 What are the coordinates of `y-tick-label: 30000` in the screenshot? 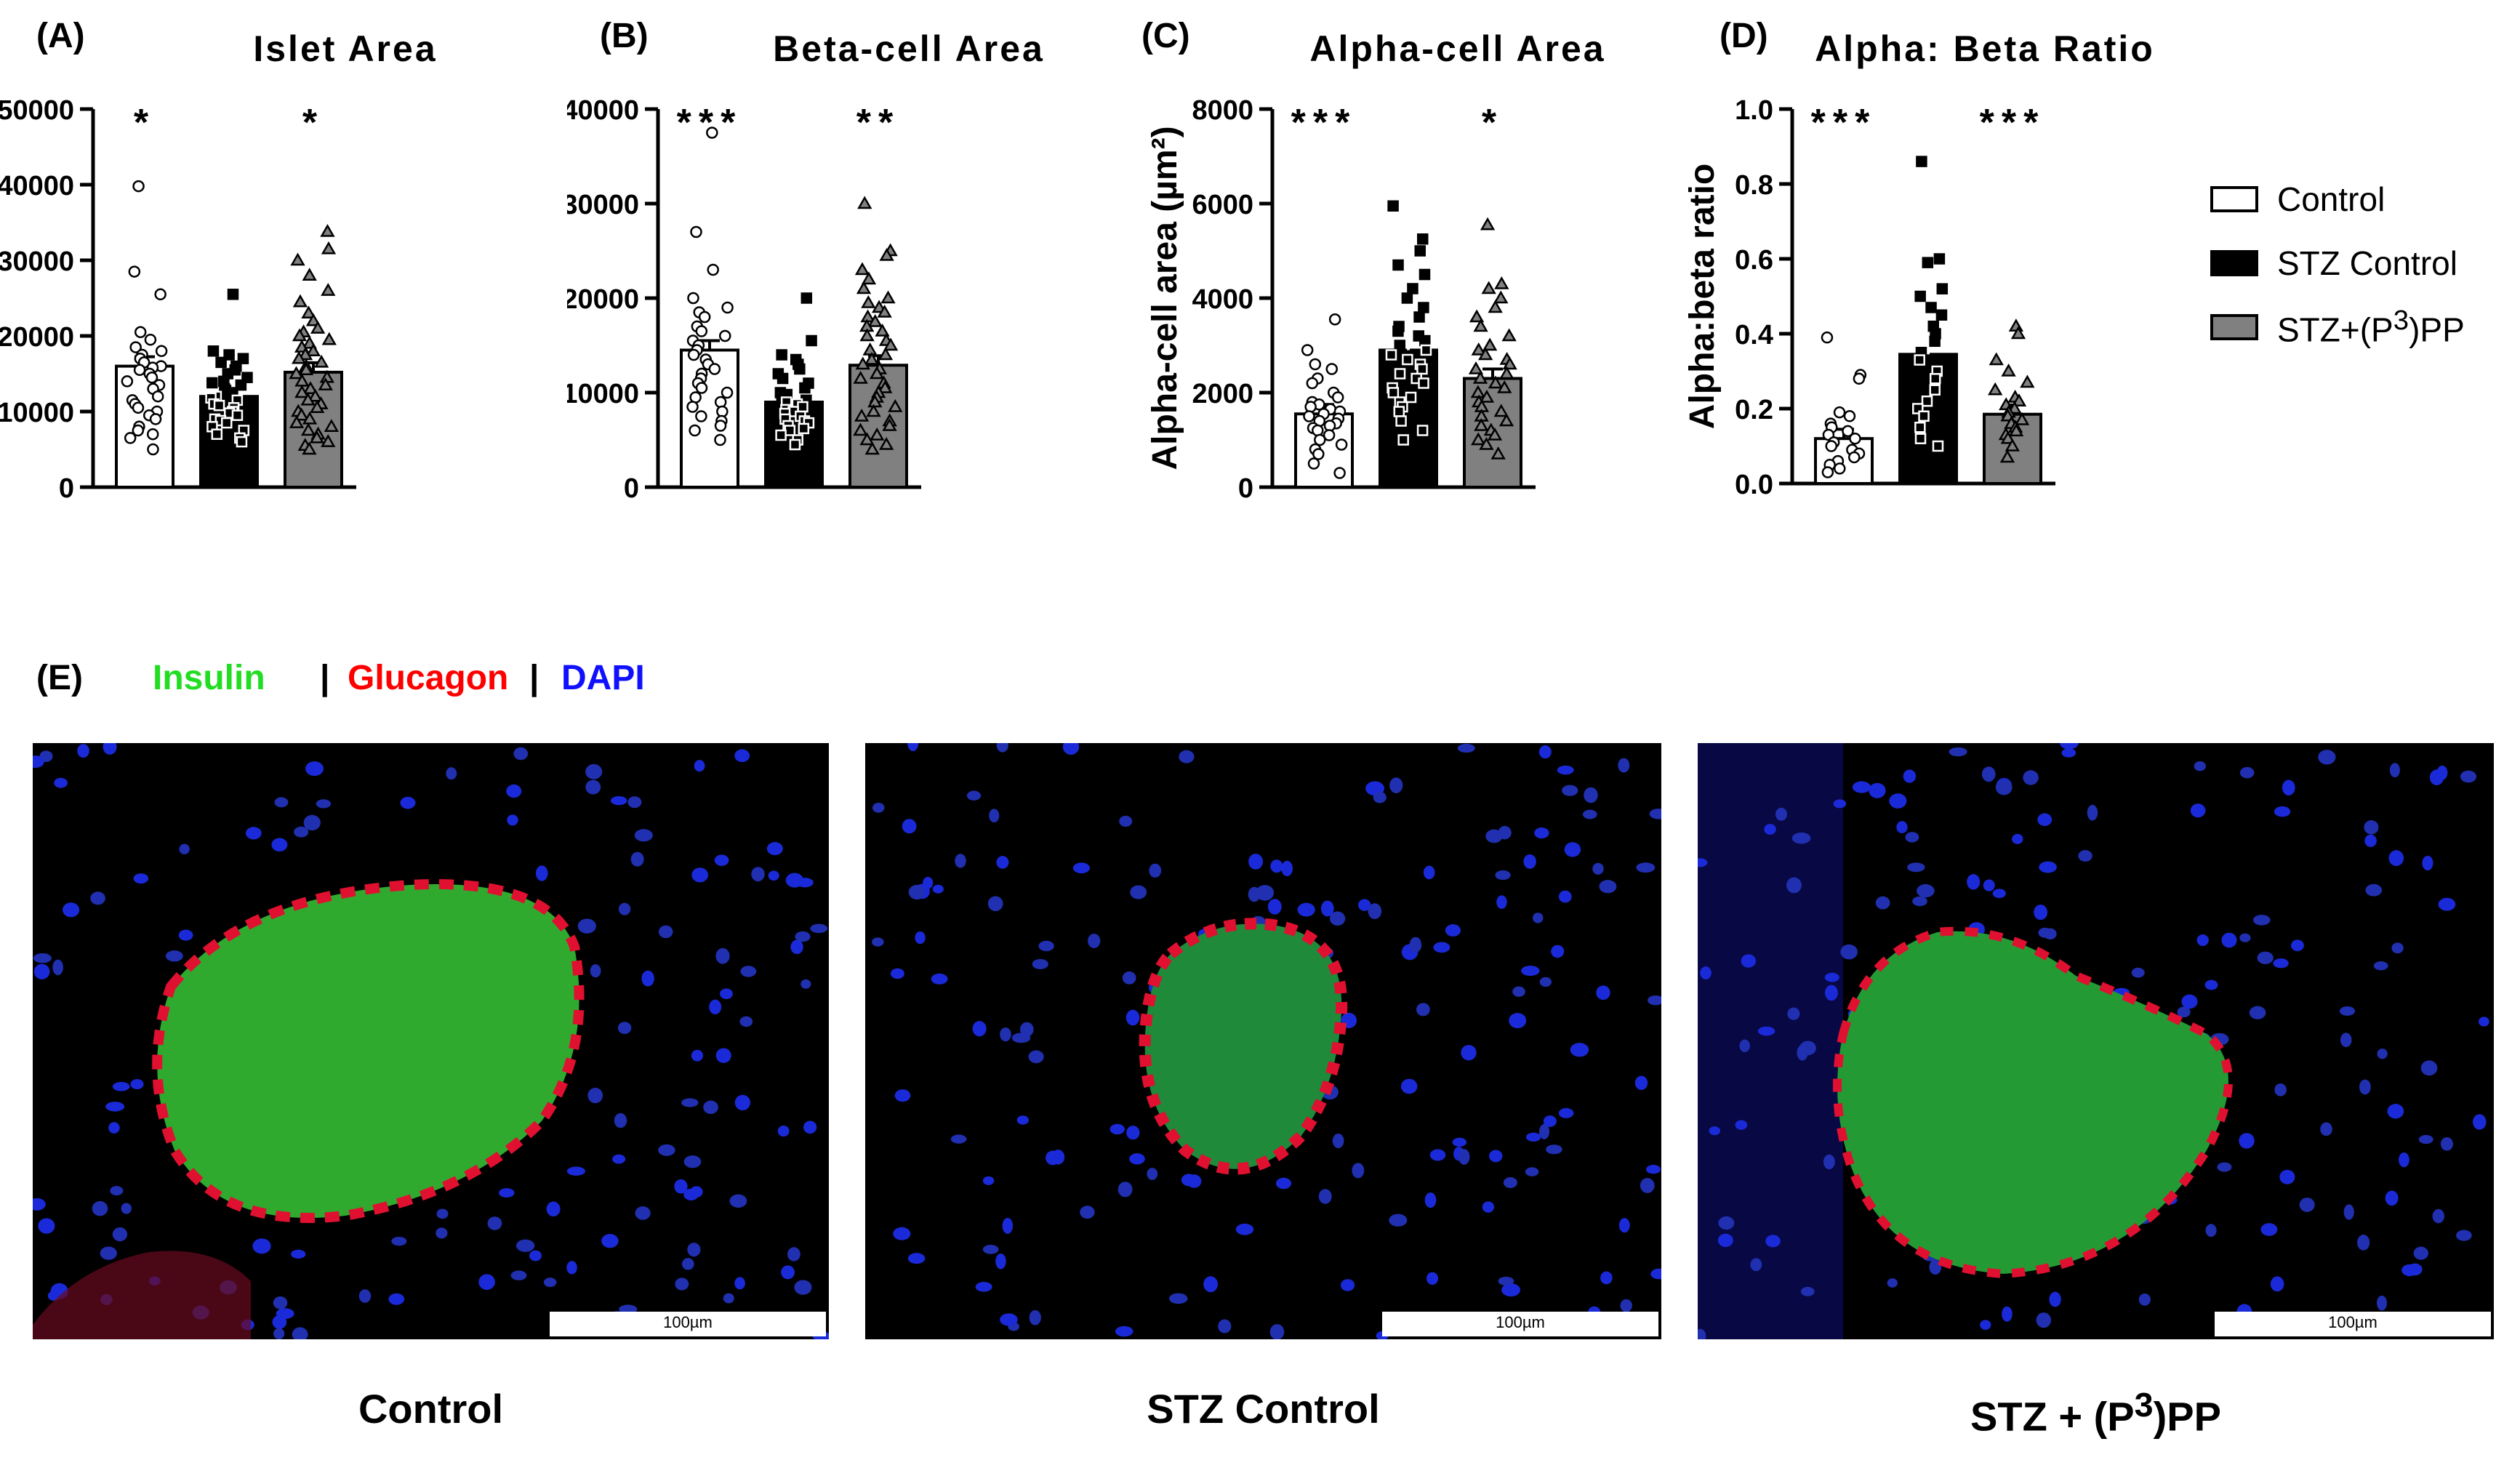 It's located at (37, 261).